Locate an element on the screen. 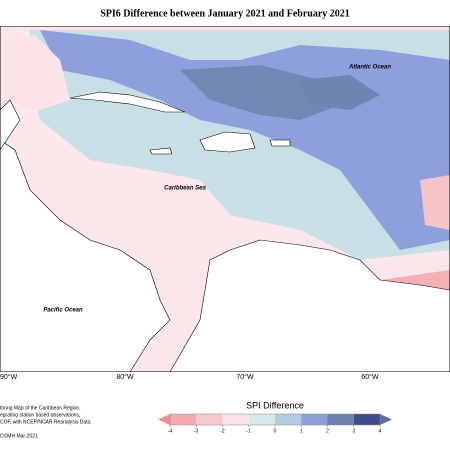 The image size is (450, 455). colorbar-tick-label: 2 is located at coordinates (327, 431).